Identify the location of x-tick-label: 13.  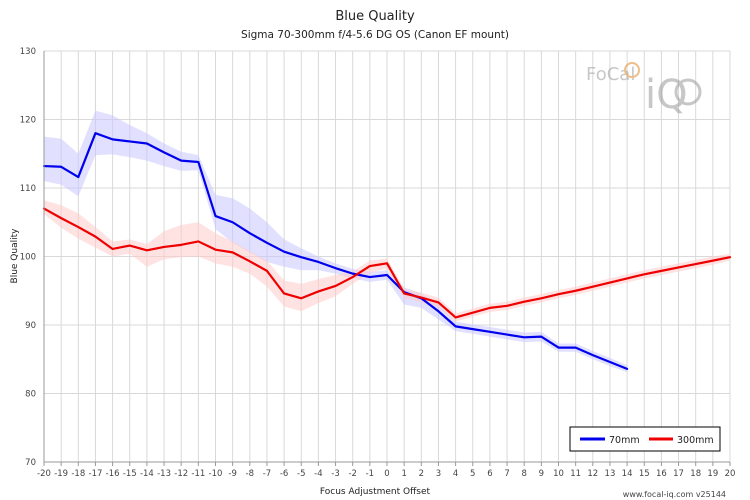
(610, 474).